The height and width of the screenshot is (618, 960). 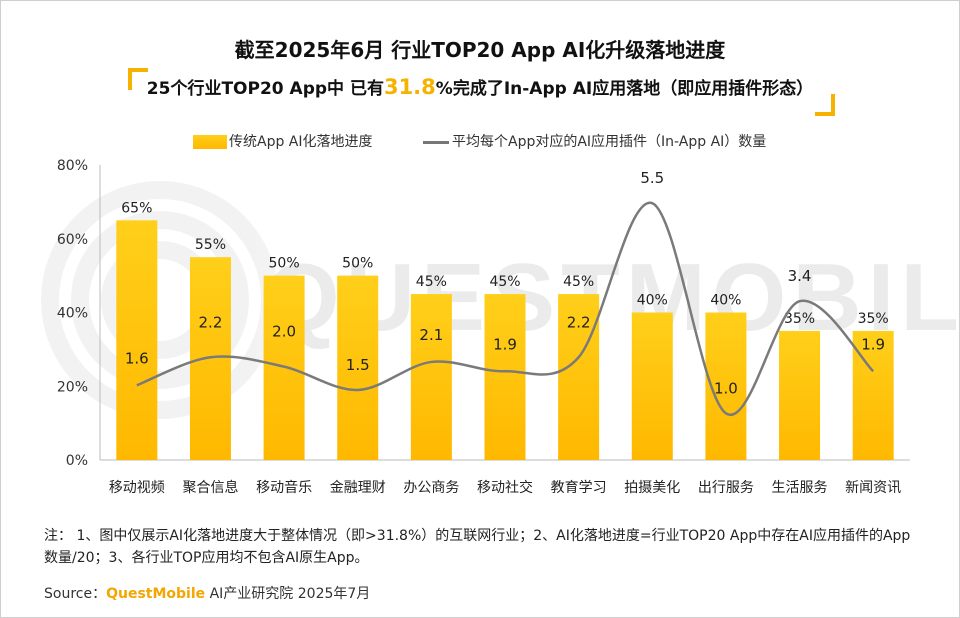 I want to click on x-tick-label: 生活服务, so click(x=800, y=488).